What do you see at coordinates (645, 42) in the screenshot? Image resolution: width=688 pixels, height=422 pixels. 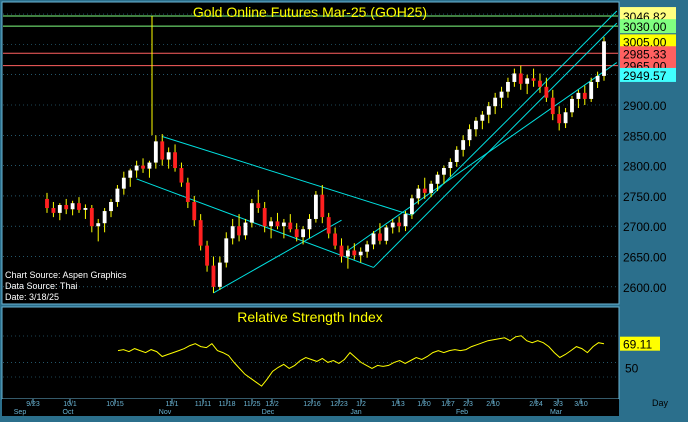 I see `price-label-text: 3005.00` at bounding box center [645, 42].